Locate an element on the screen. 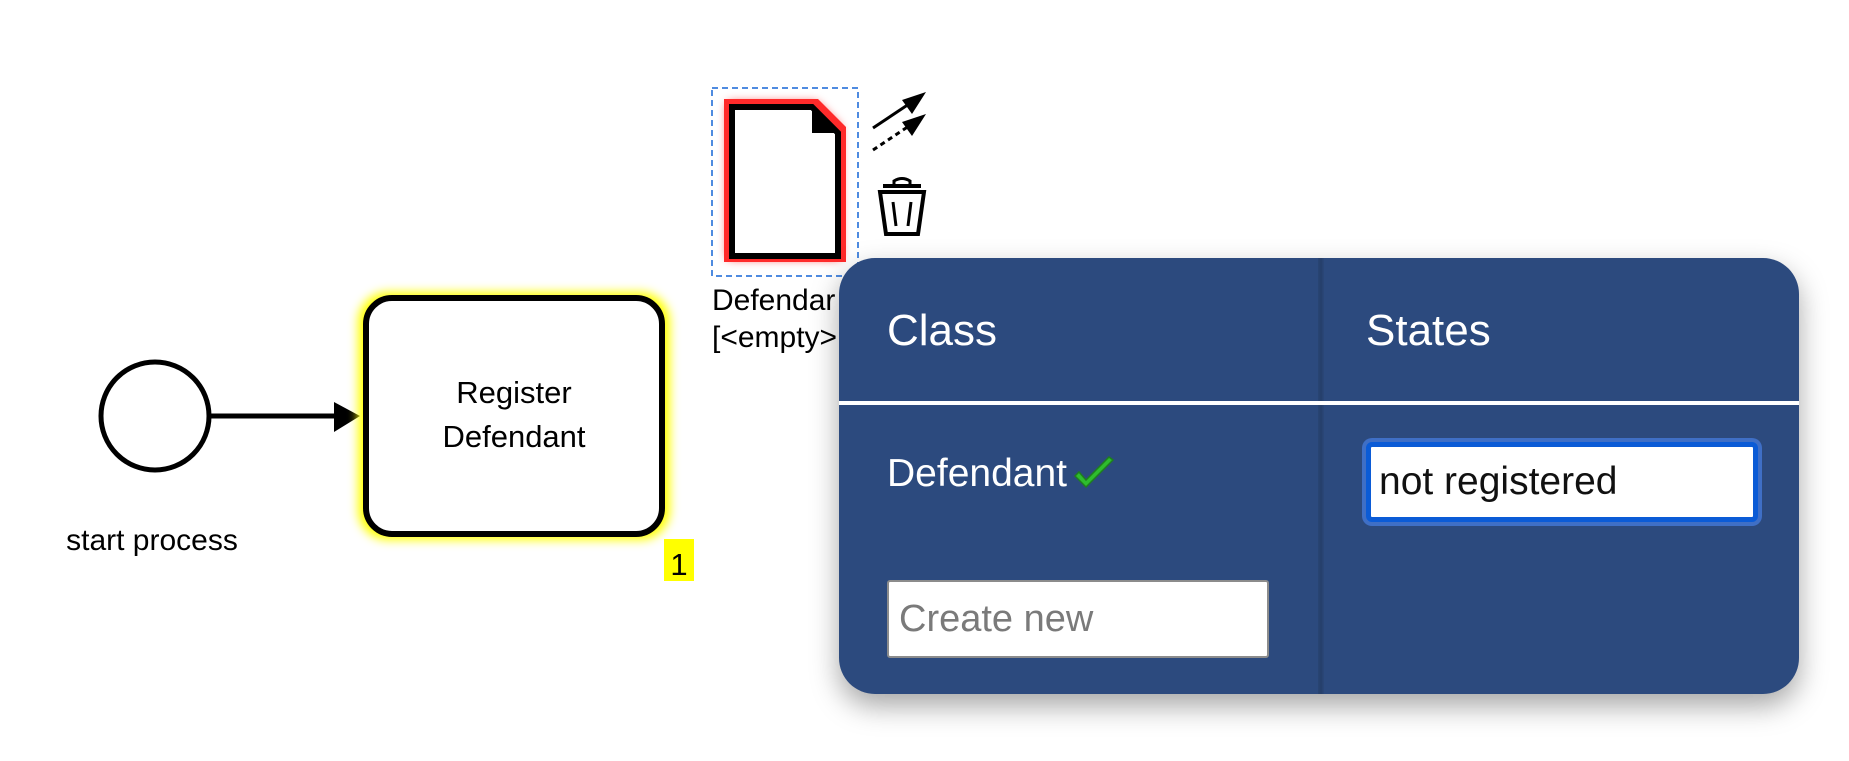 The width and height of the screenshot is (1849, 761). trash-icon is located at coordinates (902, 206).